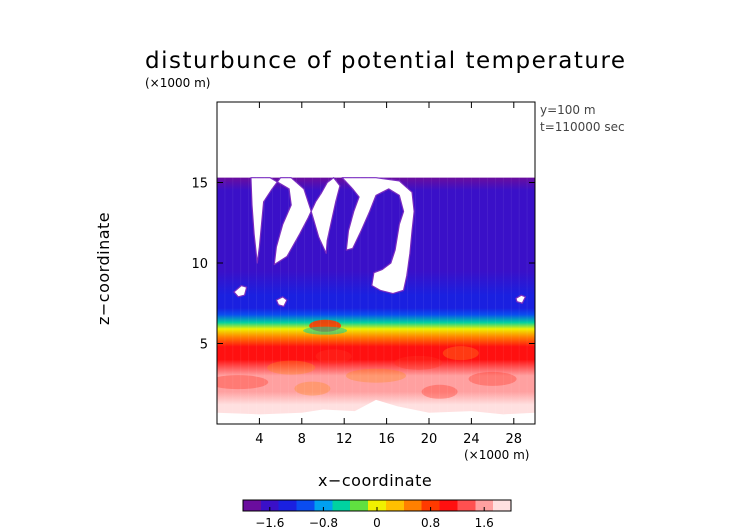  What do you see at coordinates (386, 61) in the screenshot?
I see `chart-title: disturbunce of potential temperature` at bounding box center [386, 61].